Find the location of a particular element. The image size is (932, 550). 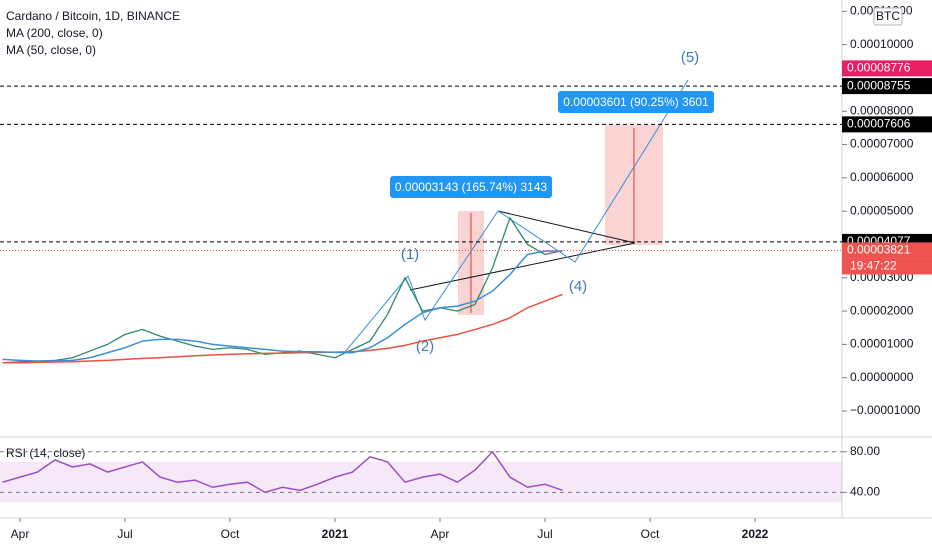

y-tick-label: 0.00010000 is located at coordinates (882, 44).